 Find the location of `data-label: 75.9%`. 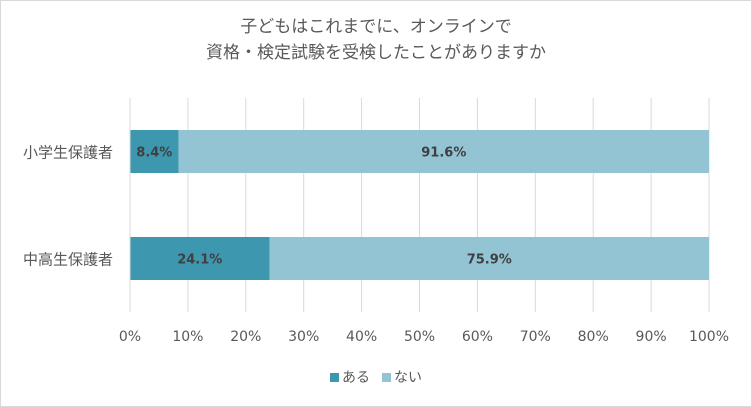

data-label: 75.9% is located at coordinates (489, 260).